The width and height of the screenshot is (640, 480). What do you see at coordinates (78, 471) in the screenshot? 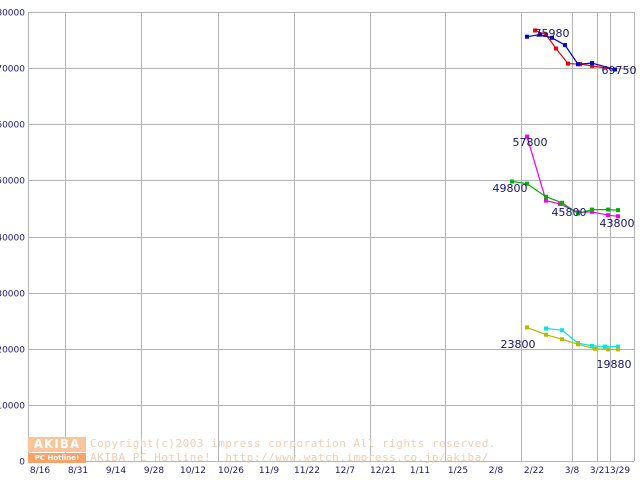
I see `x-axis-tick-label: 8/31` at bounding box center [78, 471].